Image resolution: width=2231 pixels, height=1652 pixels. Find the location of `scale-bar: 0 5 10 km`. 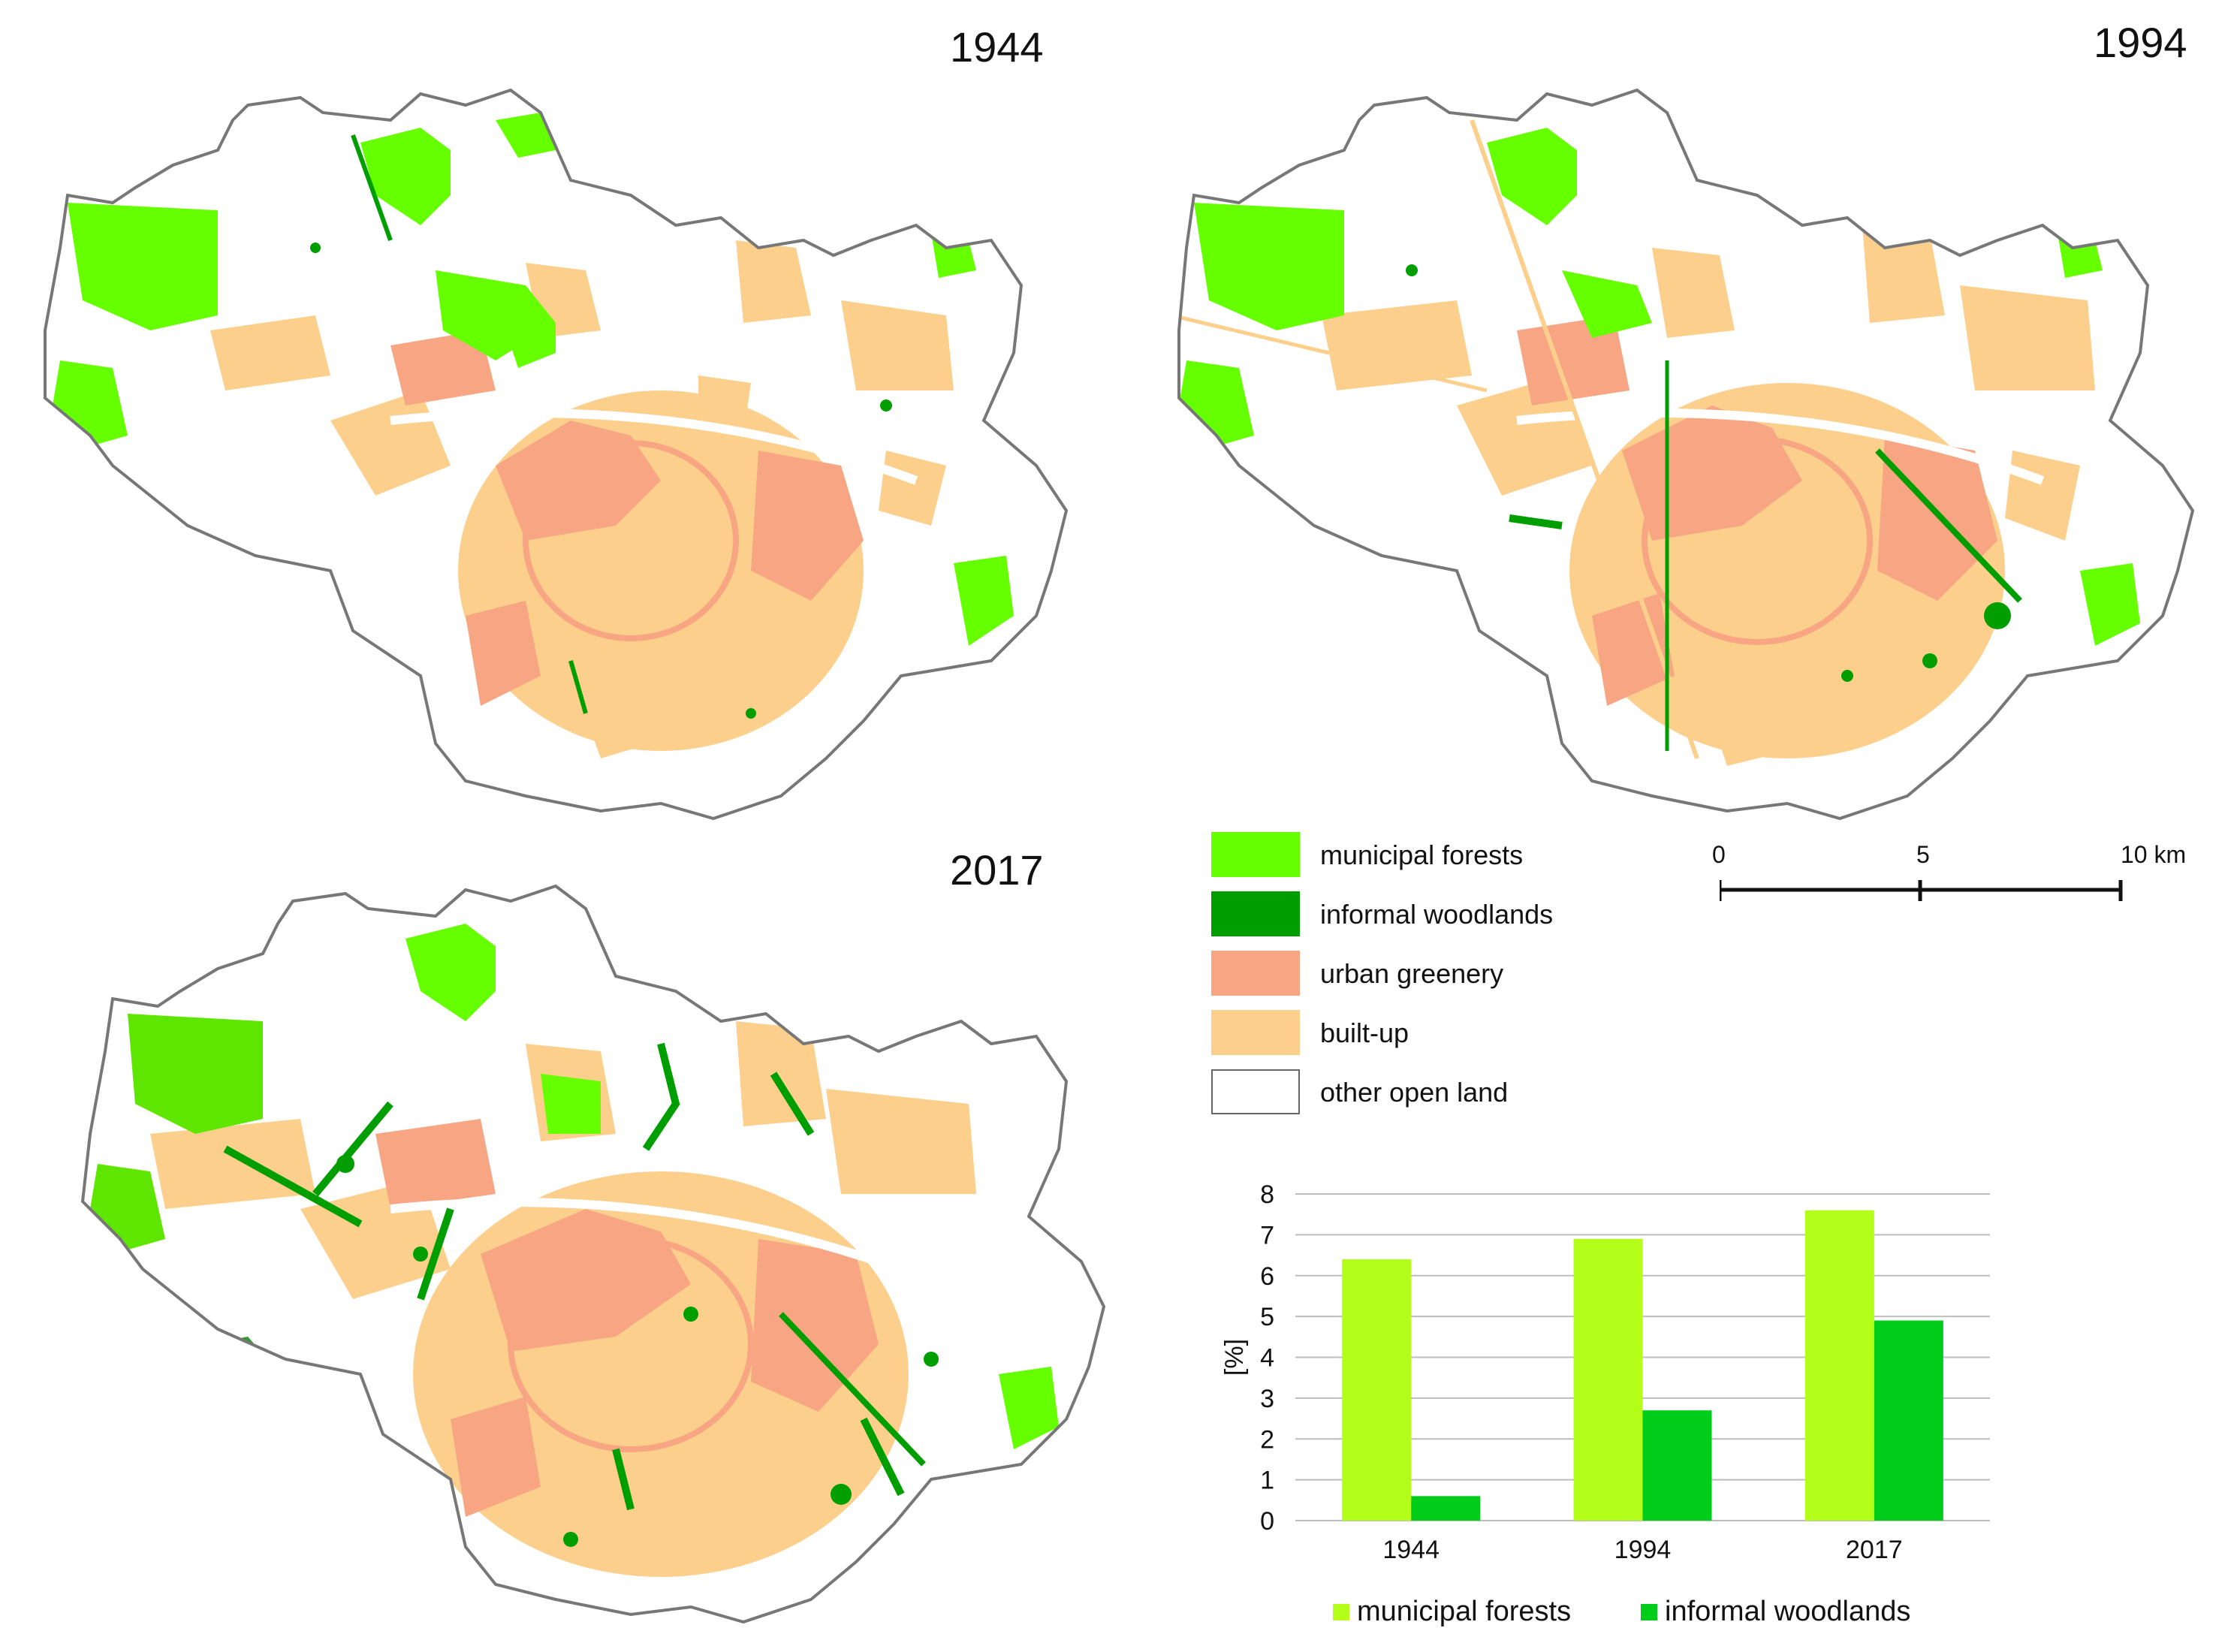

scale-bar: 0 5 10 km is located at coordinates (1950, 882).